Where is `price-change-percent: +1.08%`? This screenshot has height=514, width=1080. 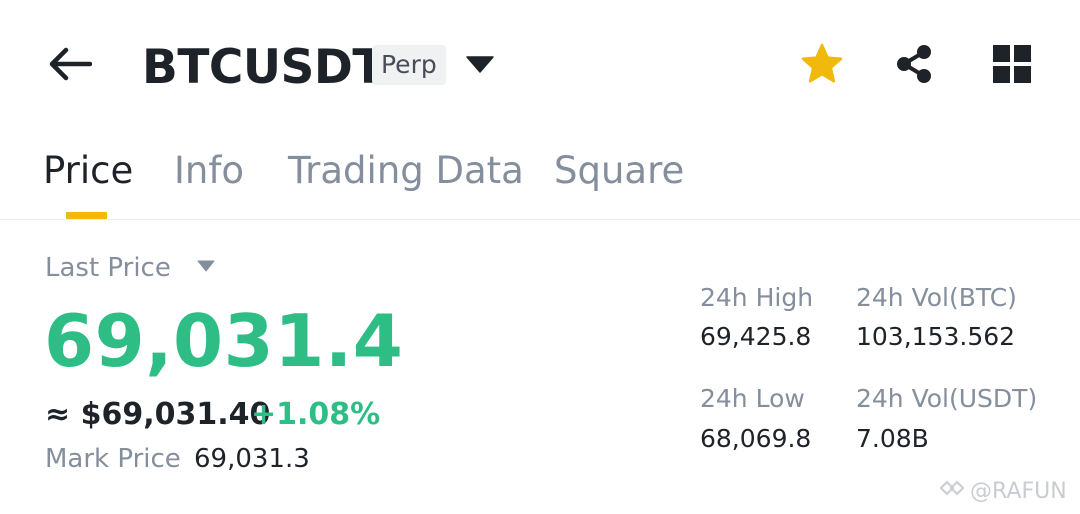
price-change-percent: +1.08% is located at coordinates (316, 414).